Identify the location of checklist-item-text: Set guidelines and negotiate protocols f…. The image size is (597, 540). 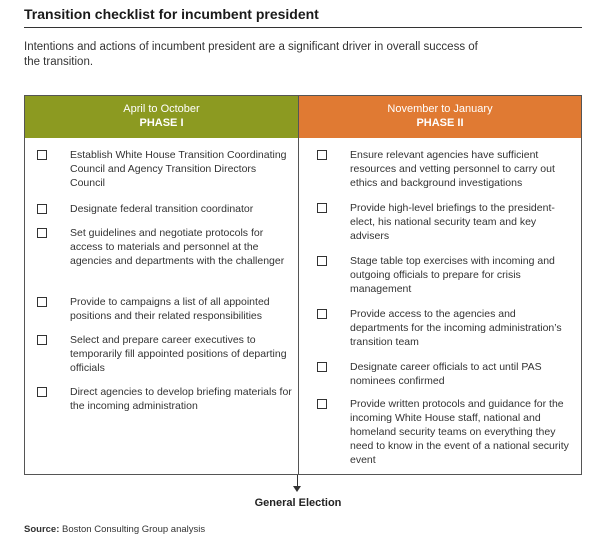
(177, 247).